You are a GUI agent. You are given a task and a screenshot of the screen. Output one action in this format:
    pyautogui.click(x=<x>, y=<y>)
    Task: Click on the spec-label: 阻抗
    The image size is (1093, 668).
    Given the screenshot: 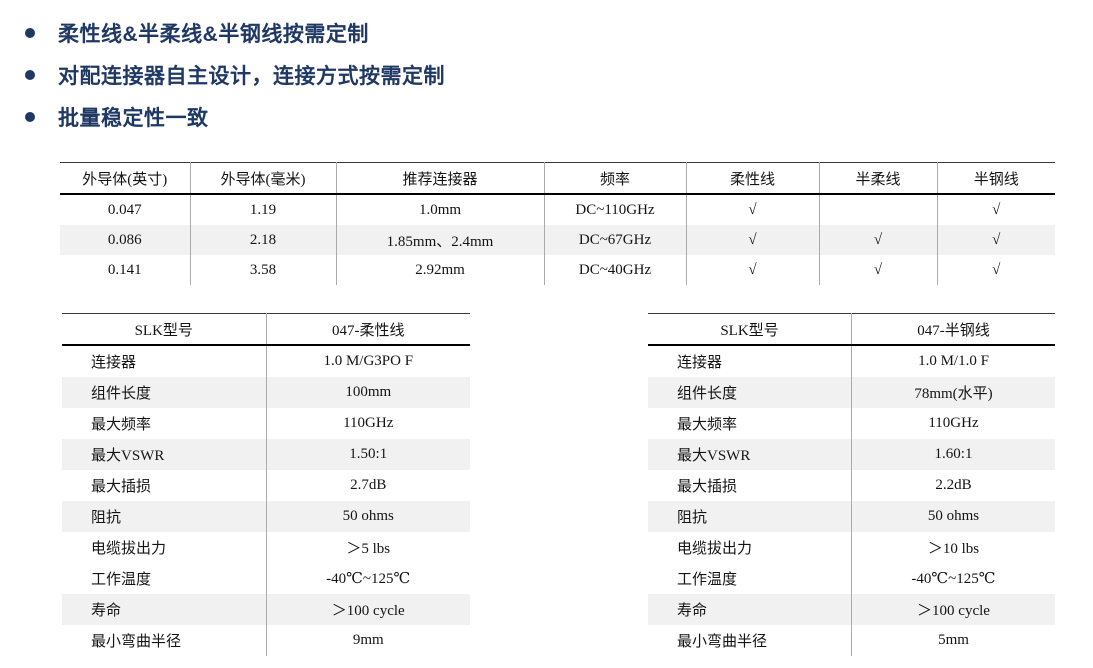 What is the action you would take?
    pyautogui.click(x=750, y=516)
    